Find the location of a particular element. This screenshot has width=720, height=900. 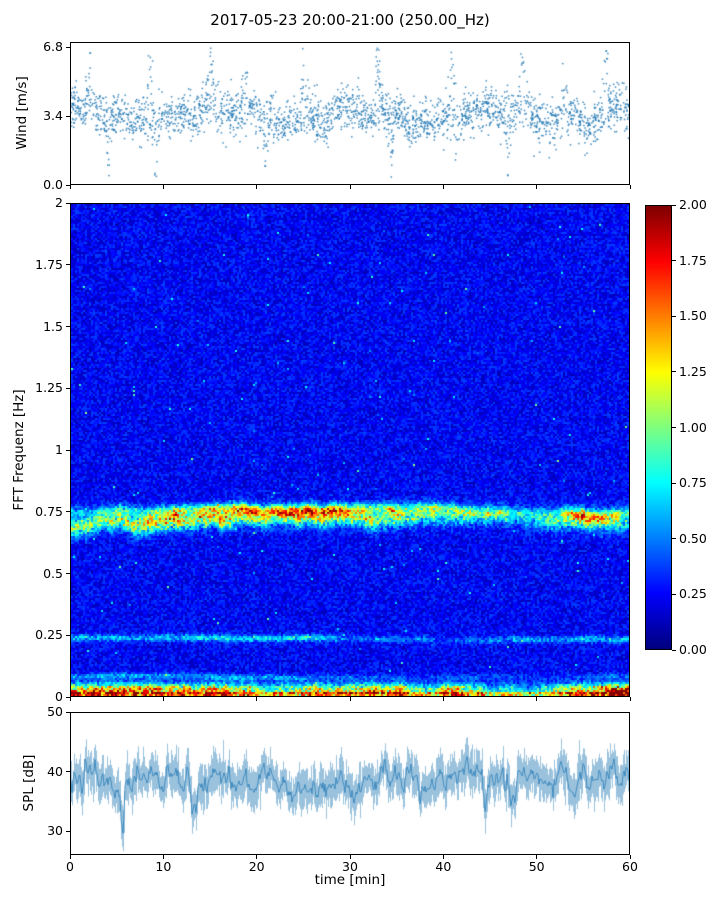

spl-xtick-label-3: 30 is located at coordinates (350, 866).